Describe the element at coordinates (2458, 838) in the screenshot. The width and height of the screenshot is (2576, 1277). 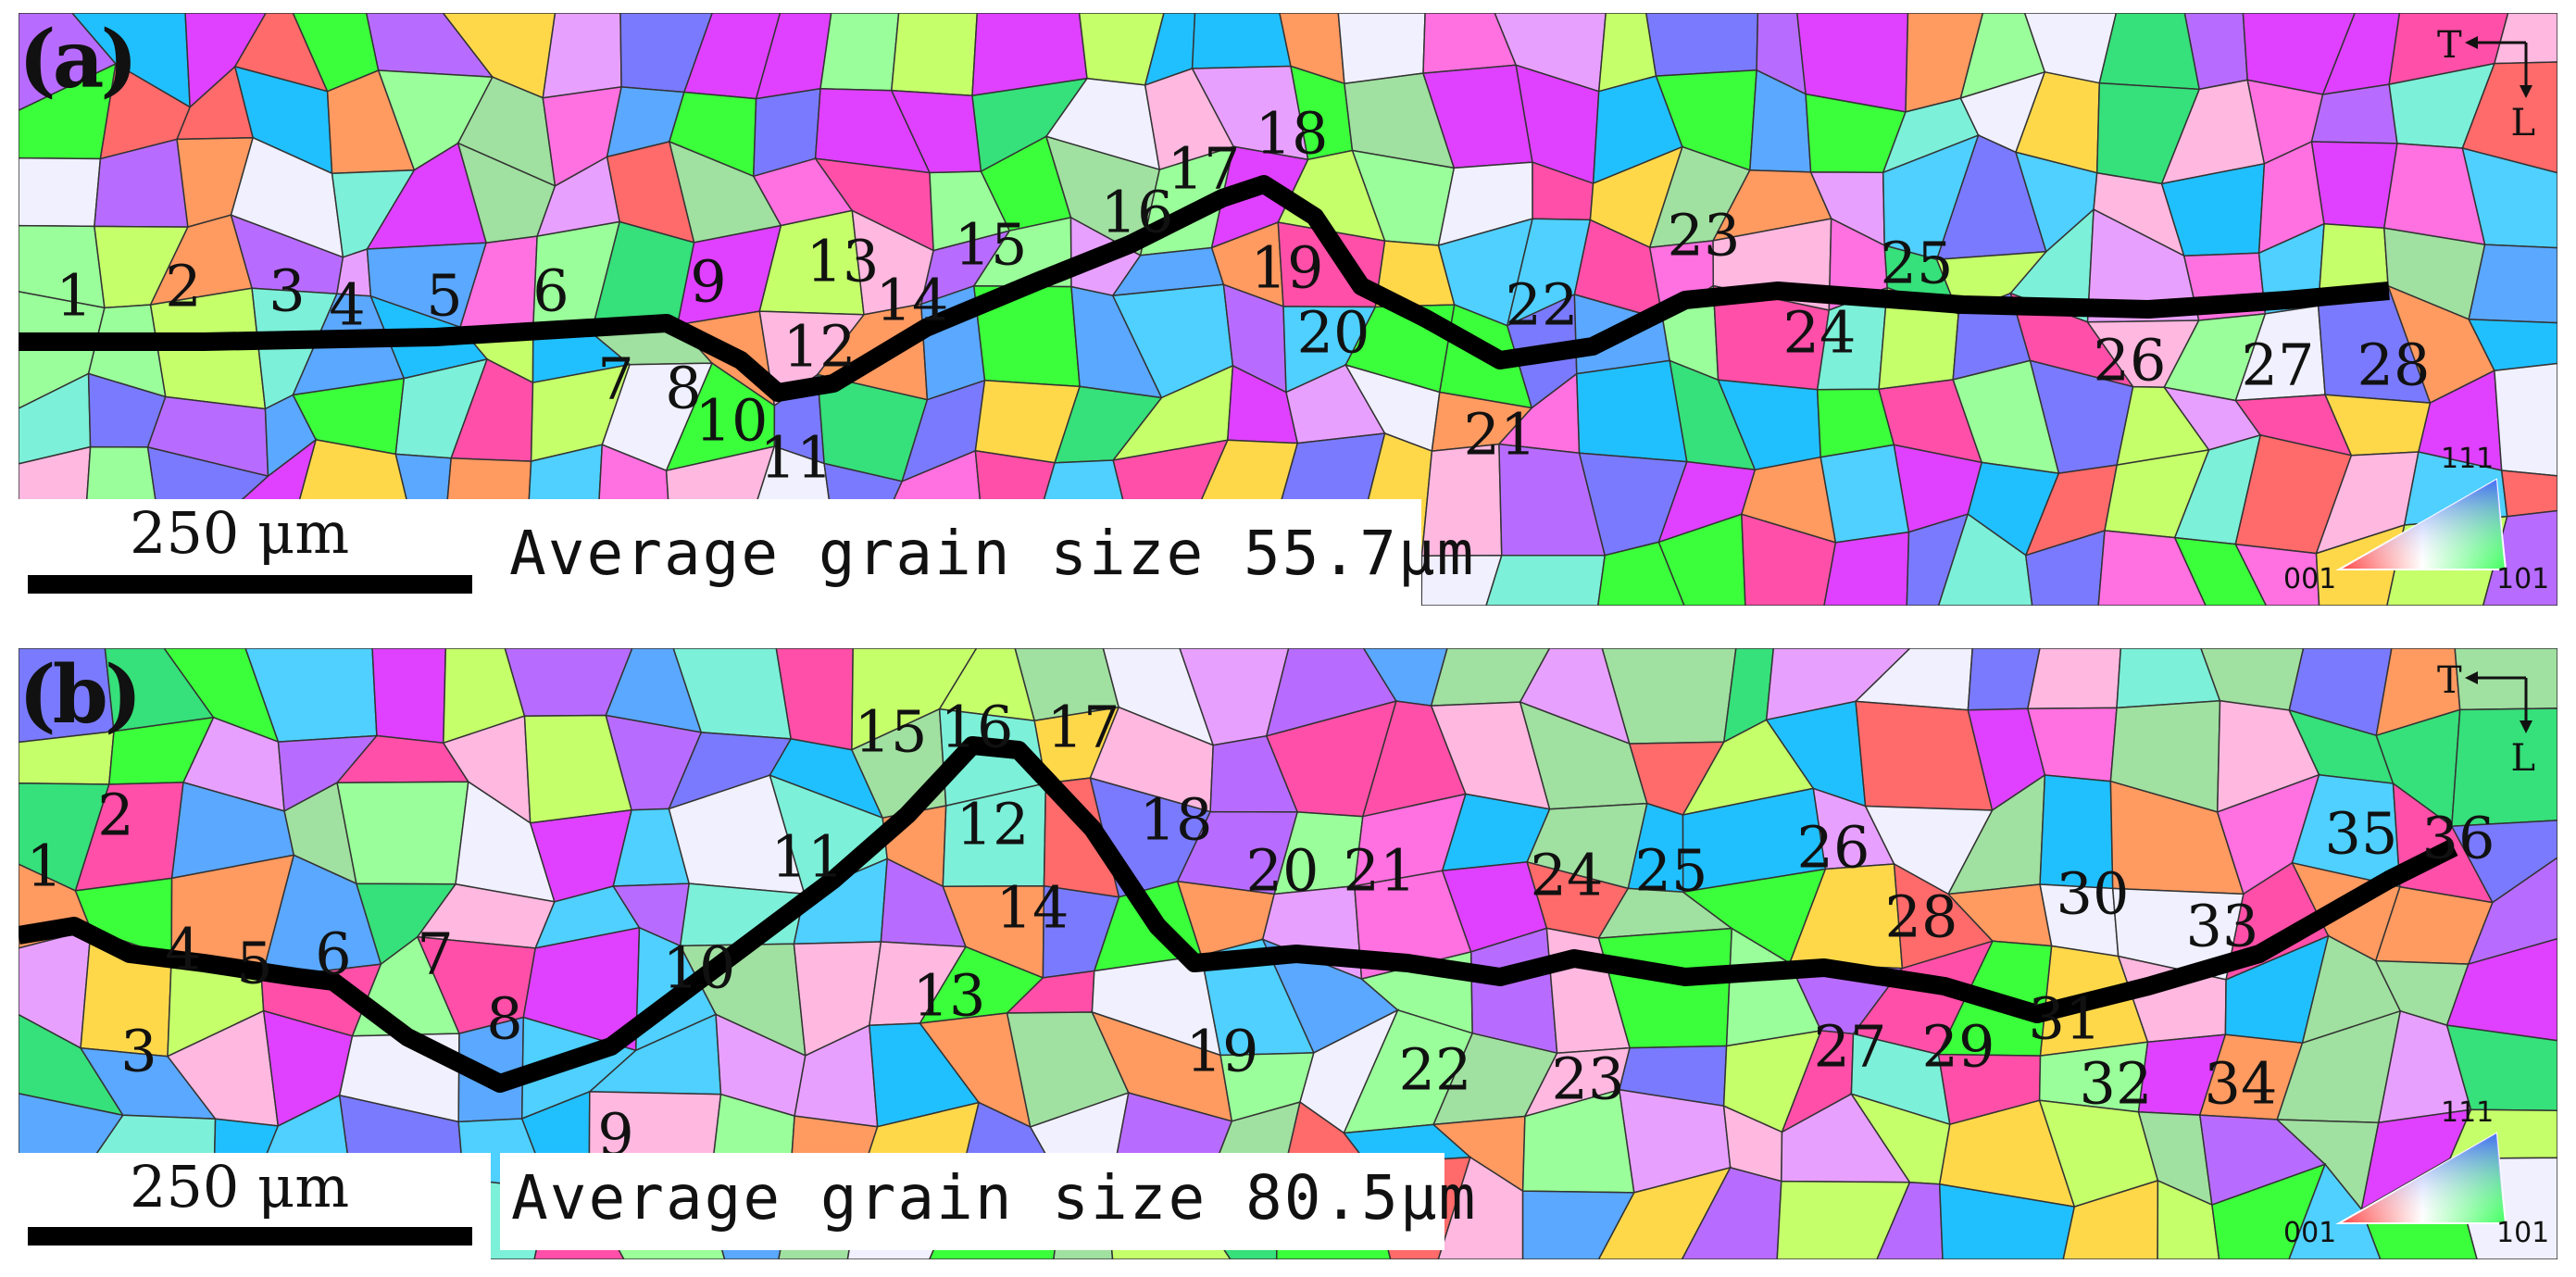
I see `grain-label-b-36: 36` at that location.